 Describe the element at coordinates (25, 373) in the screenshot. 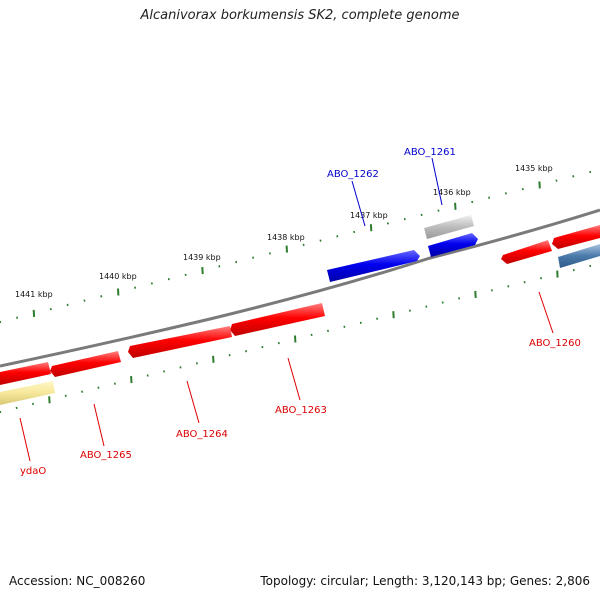

I see `gene-arrow-red-left` at that location.